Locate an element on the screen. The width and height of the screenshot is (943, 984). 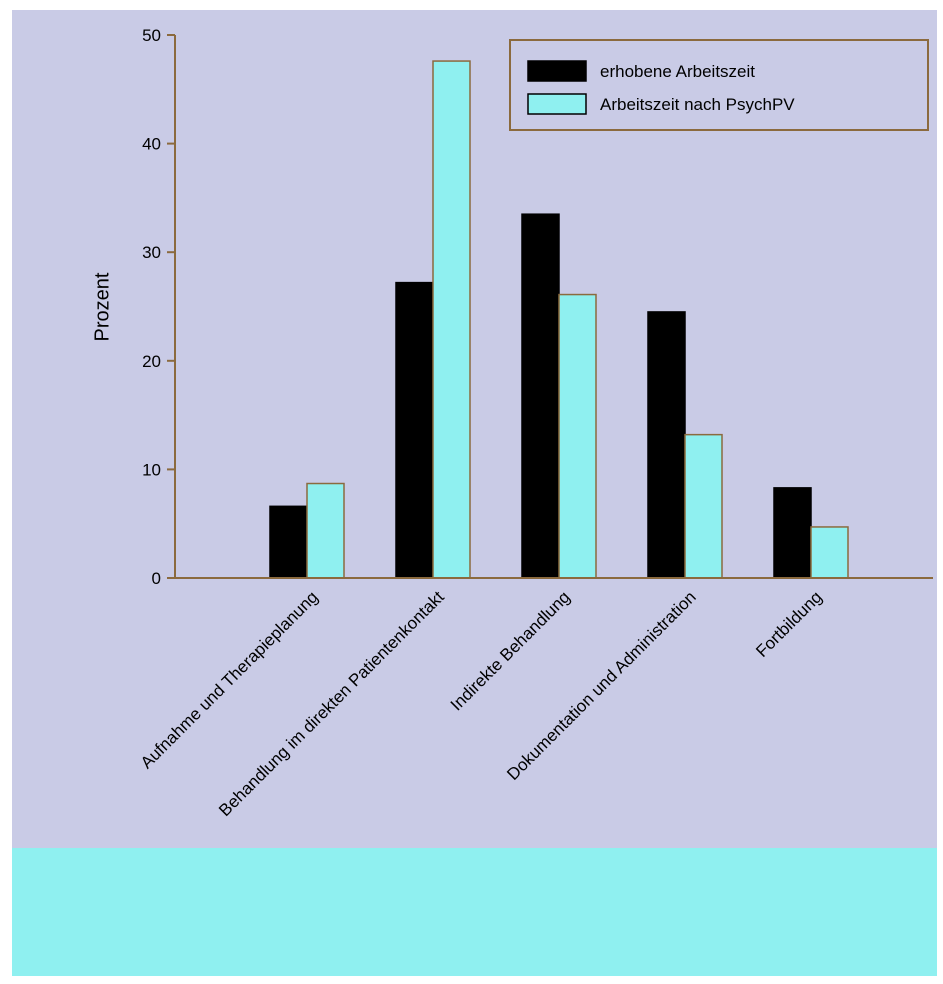
y-ticks: 0 10 20 30 40 50 is located at coordinates (158, 307).